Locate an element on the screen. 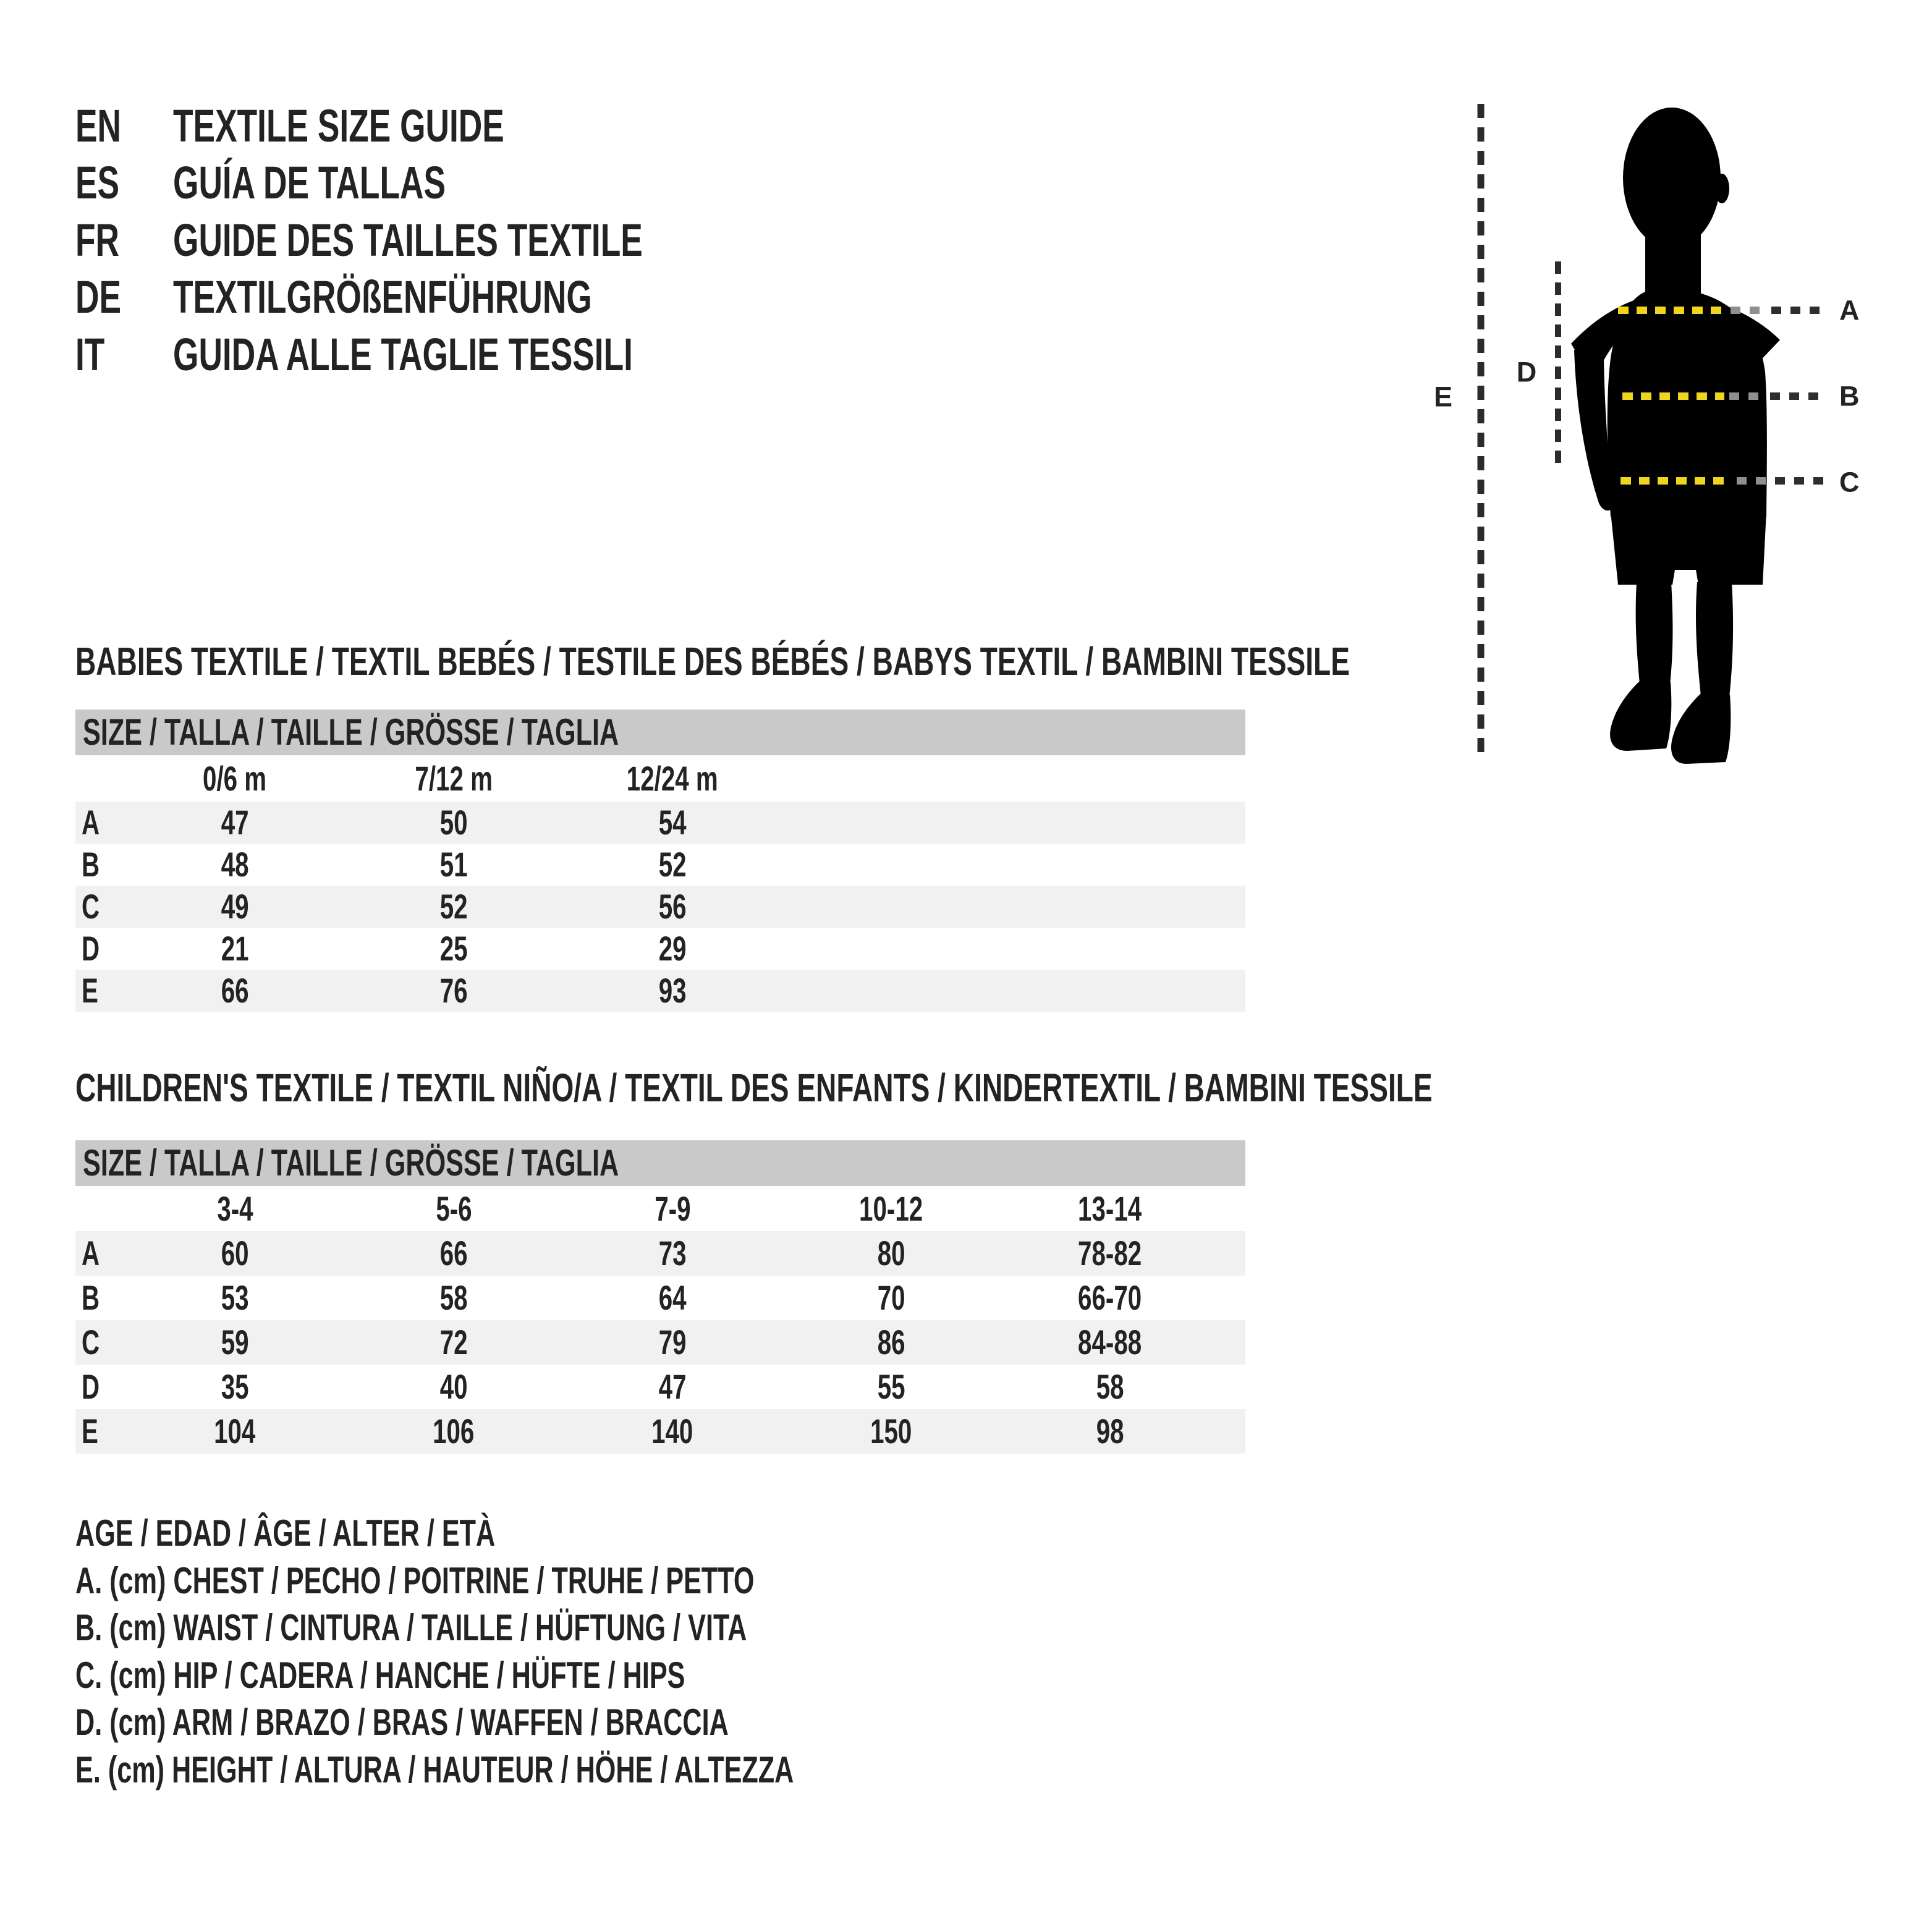 Image resolution: width=1932 pixels, height=1932 pixels. babies-row-a: A 47 50 54 is located at coordinates (660, 823).